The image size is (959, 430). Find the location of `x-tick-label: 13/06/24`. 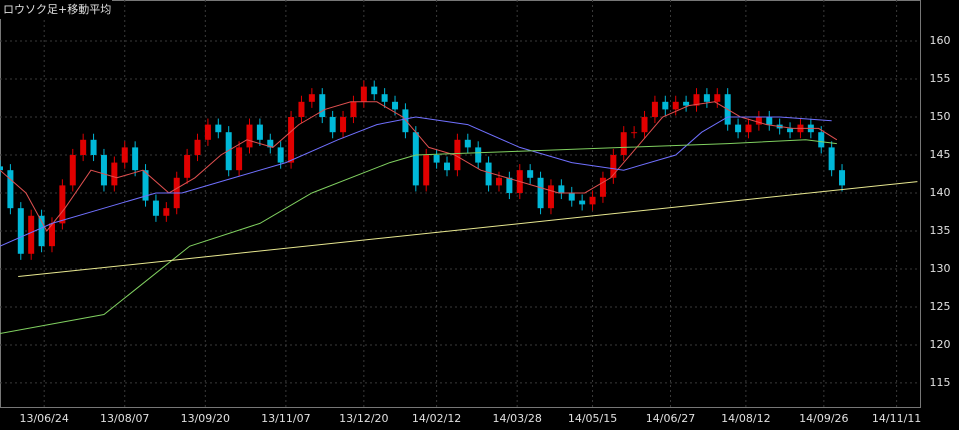

x-tick-label: 13/06/24 is located at coordinates (43, 418).